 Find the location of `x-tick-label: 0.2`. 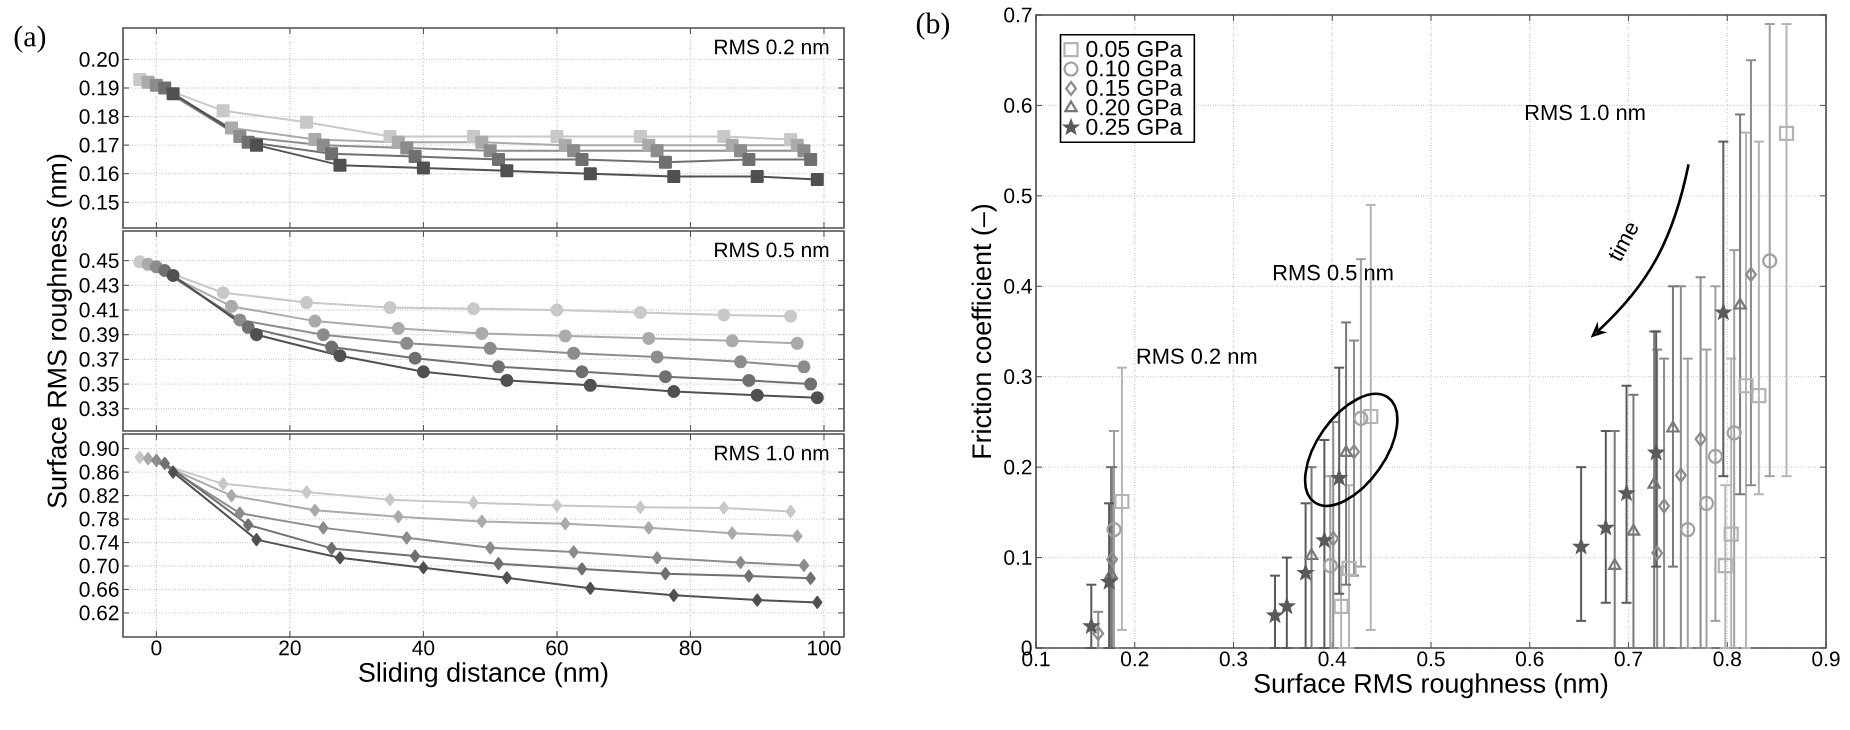

x-tick-label: 0.2 is located at coordinates (1135, 659).